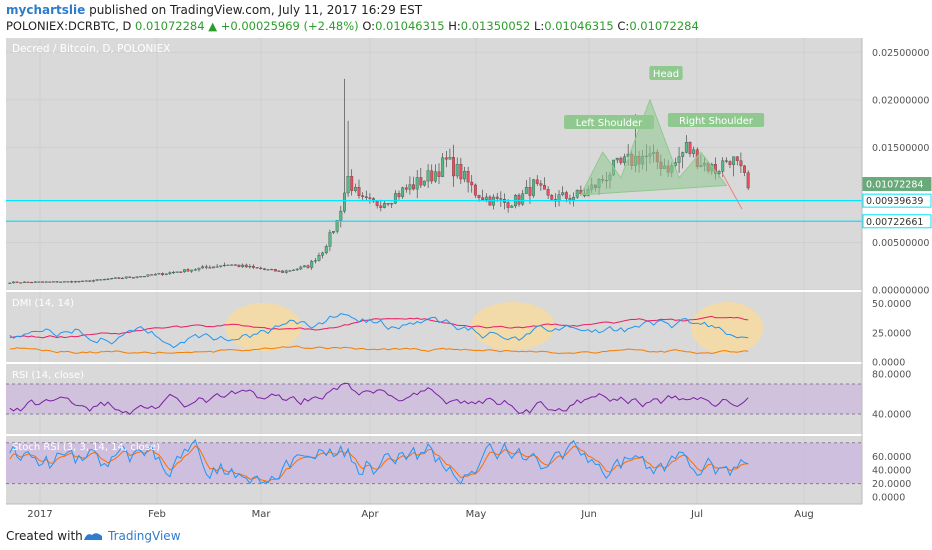 This screenshot has height=550, width=932. What do you see at coordinates (379, 350) in the screenshot?
I see `adx-line` at bounding box center [379, 350].